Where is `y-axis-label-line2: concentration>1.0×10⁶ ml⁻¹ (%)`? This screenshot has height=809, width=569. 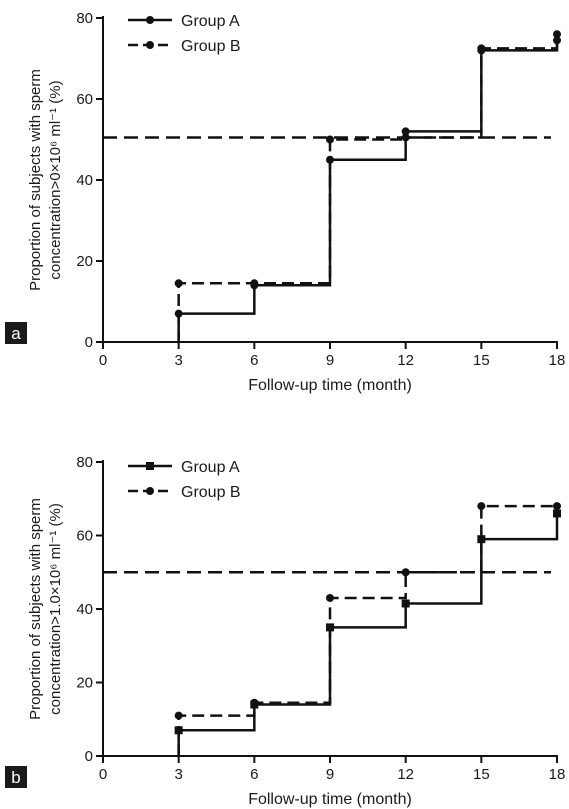 y-axis-label-line2: concentration>1.0×10⁶ ml⁻¹ (%) is located at coordinates (55, 609).